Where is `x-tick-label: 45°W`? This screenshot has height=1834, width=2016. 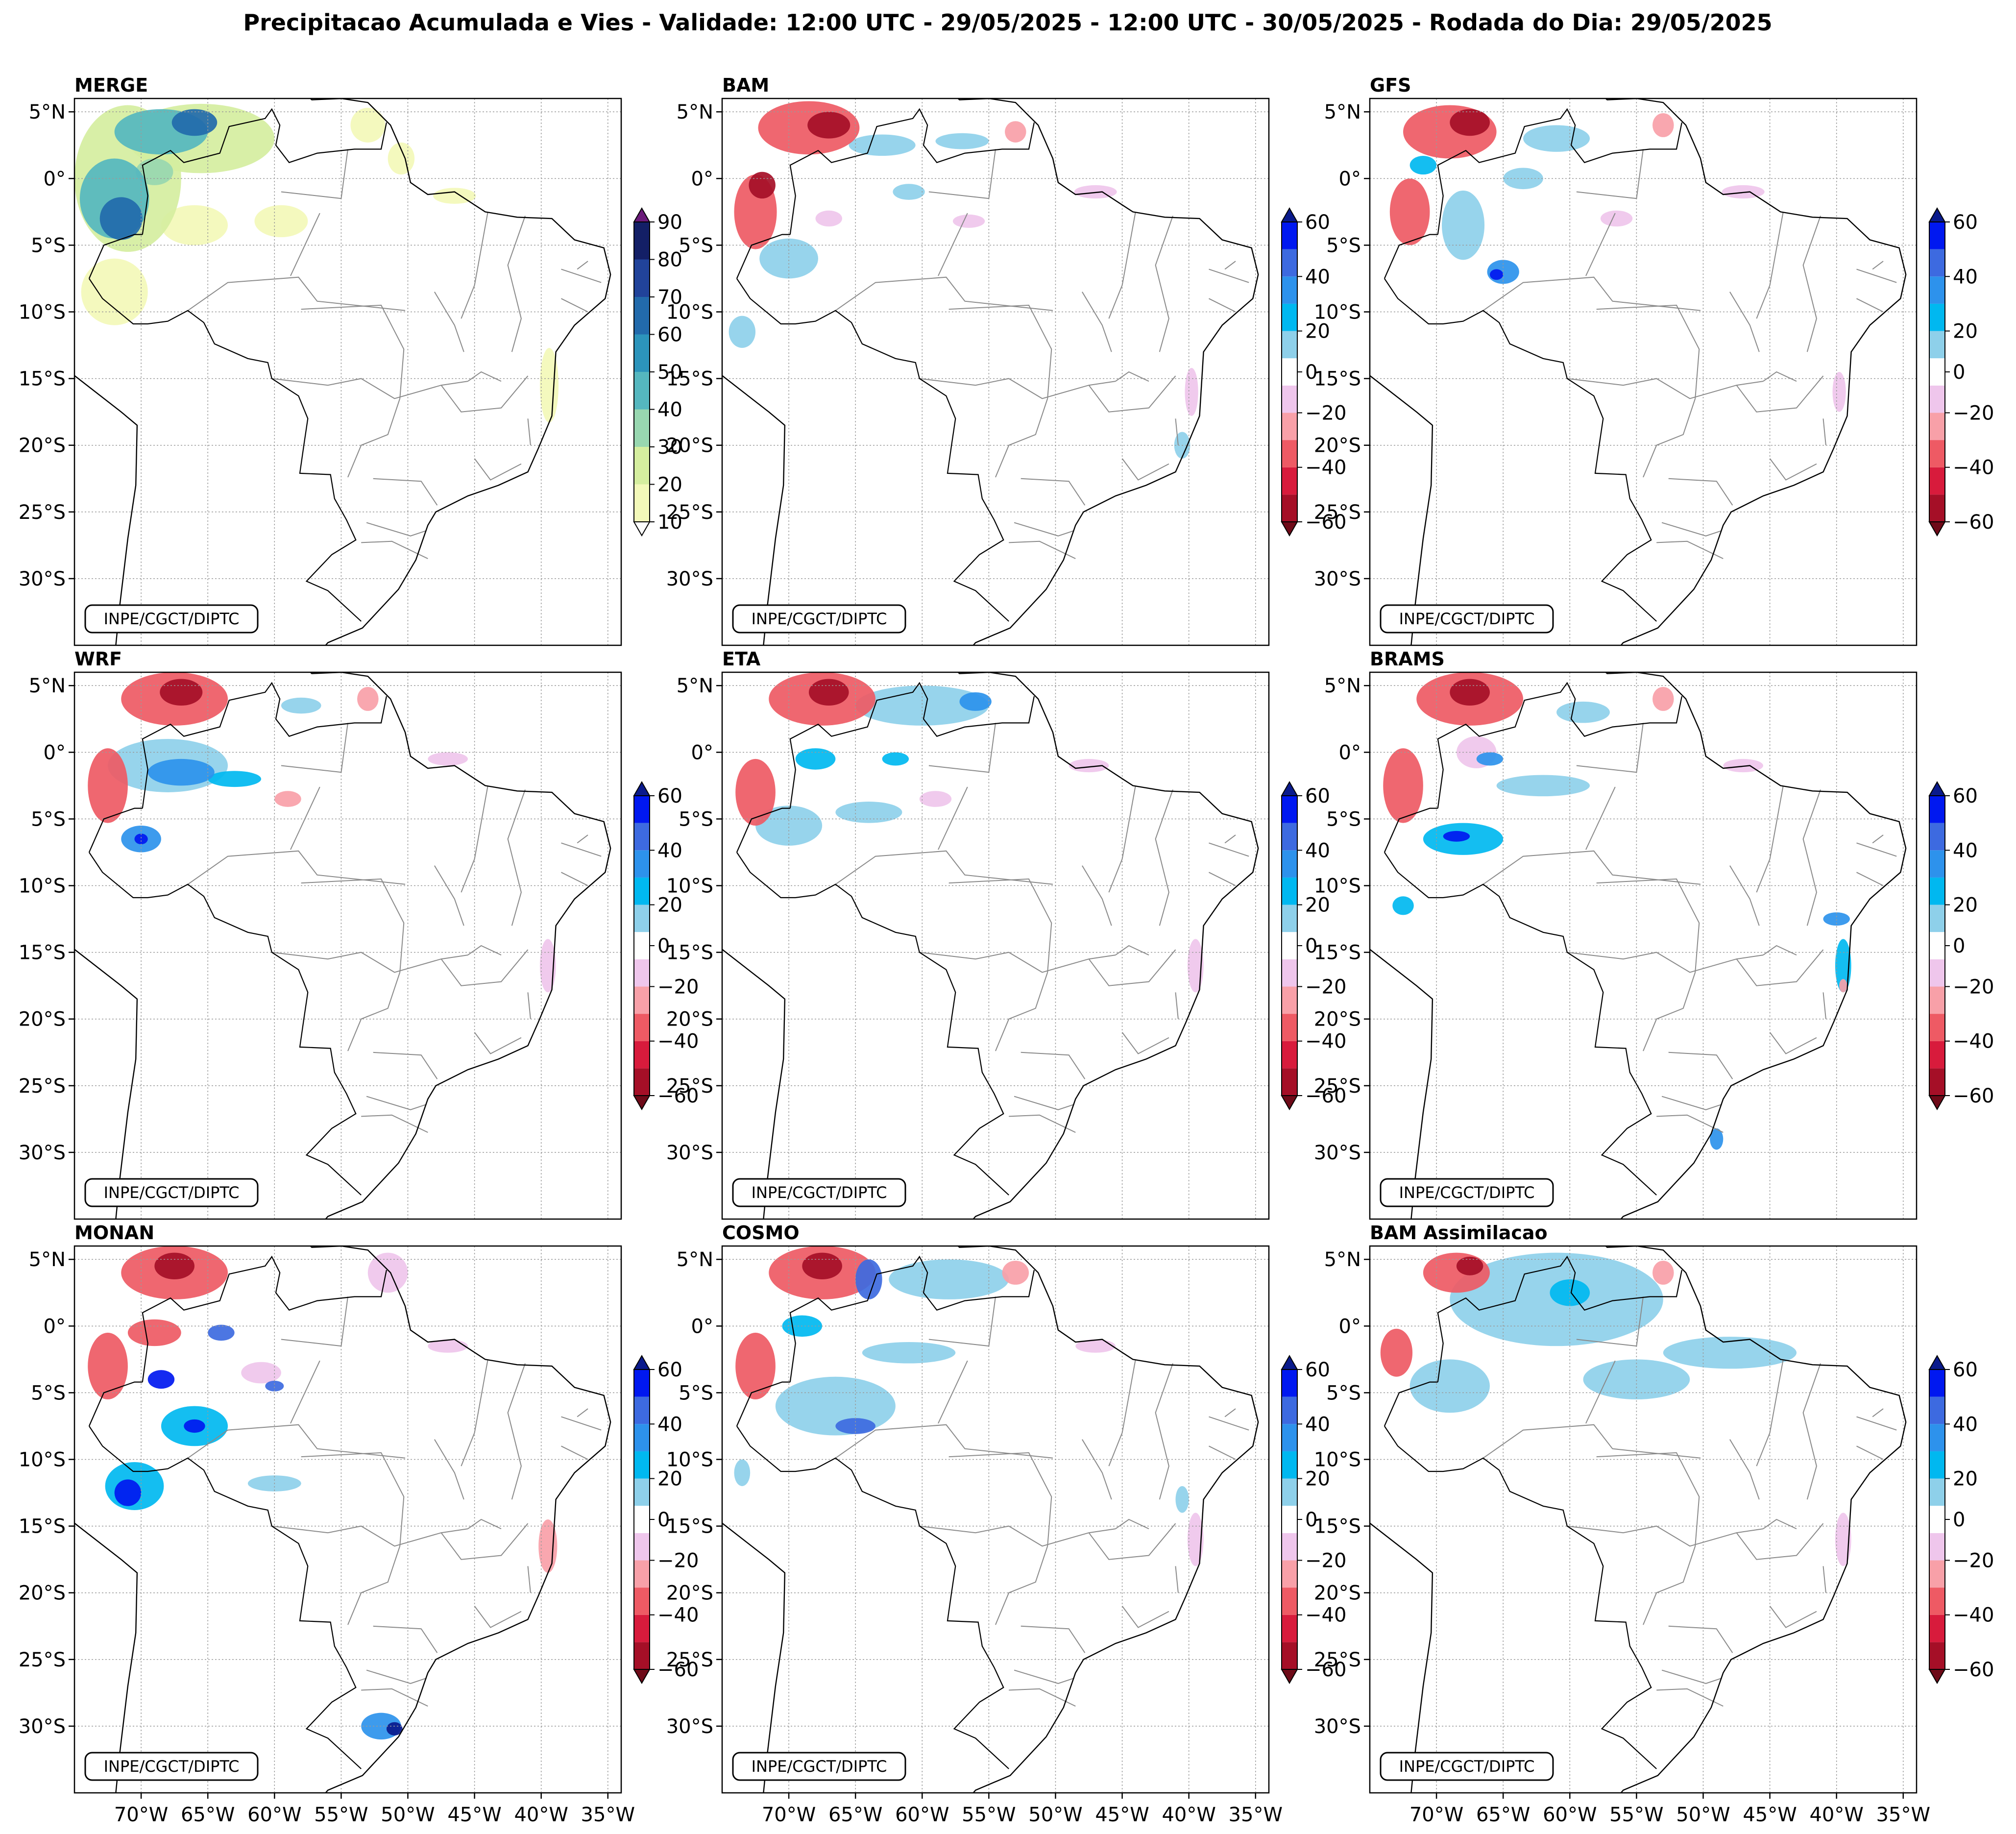 x-tick-label: 45°W is located at coordinates (1770, 1815).